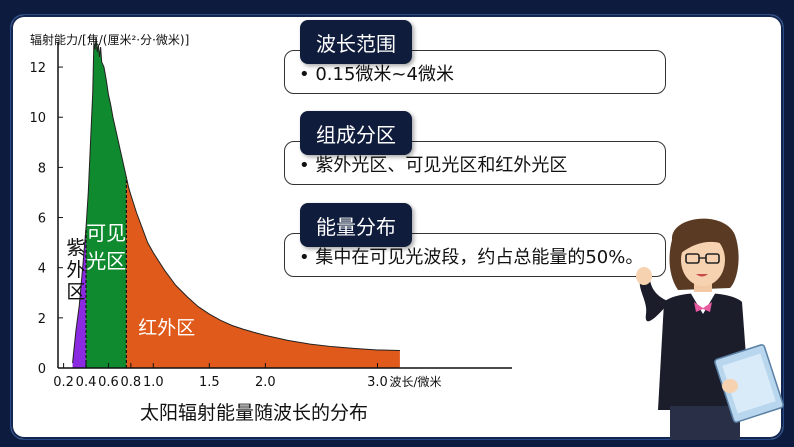  What do you see at coordinates (37, 118) in the screenshot?
I see `y-tick-label: 10` at bounding box center [37, 118].